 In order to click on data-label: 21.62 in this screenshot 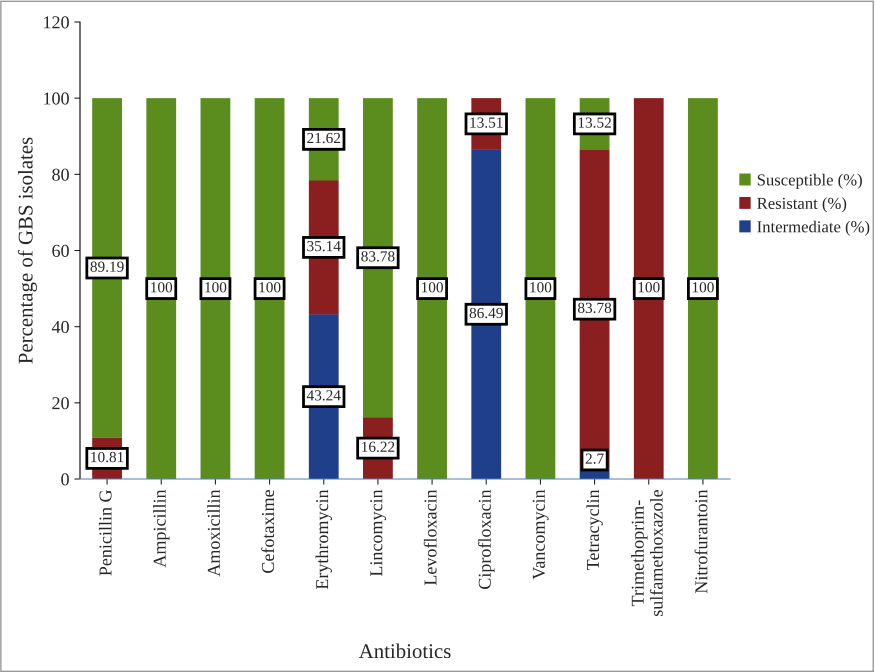, I will do `click(323, 138)`.